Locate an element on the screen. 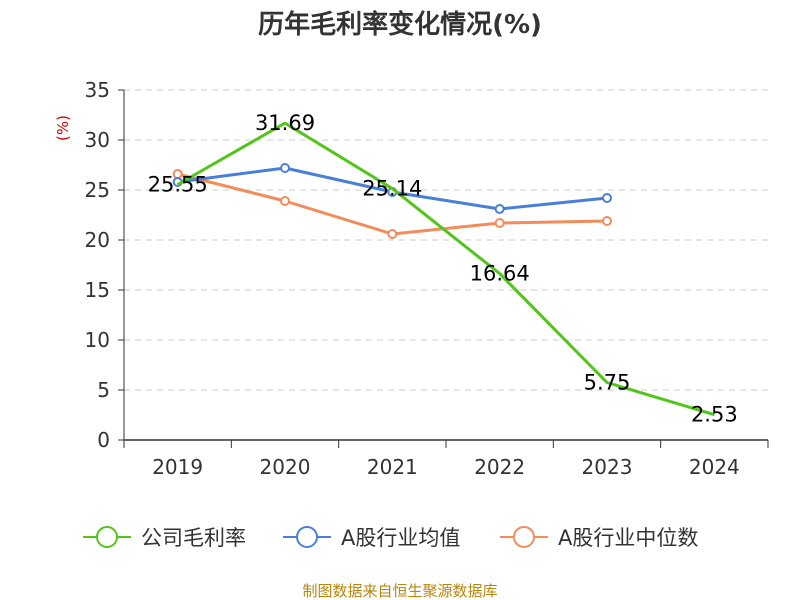  x-tick-label: 2022 is located at coordinates (499, 467).